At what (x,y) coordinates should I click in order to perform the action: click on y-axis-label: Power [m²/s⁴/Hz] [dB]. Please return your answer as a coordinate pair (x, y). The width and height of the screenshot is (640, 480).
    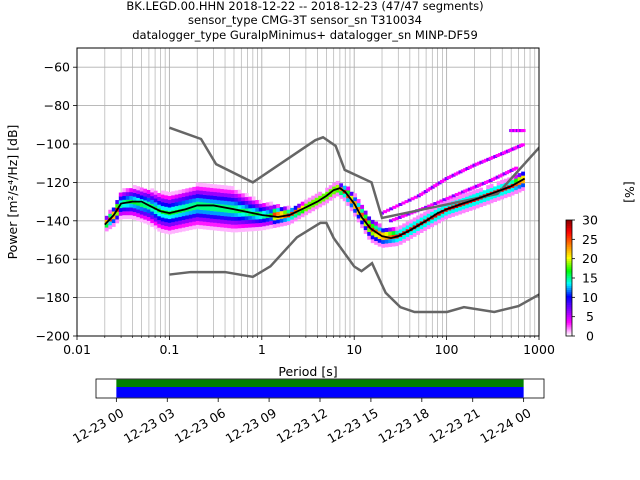
    Looking at the image, I should click on (12, 192).